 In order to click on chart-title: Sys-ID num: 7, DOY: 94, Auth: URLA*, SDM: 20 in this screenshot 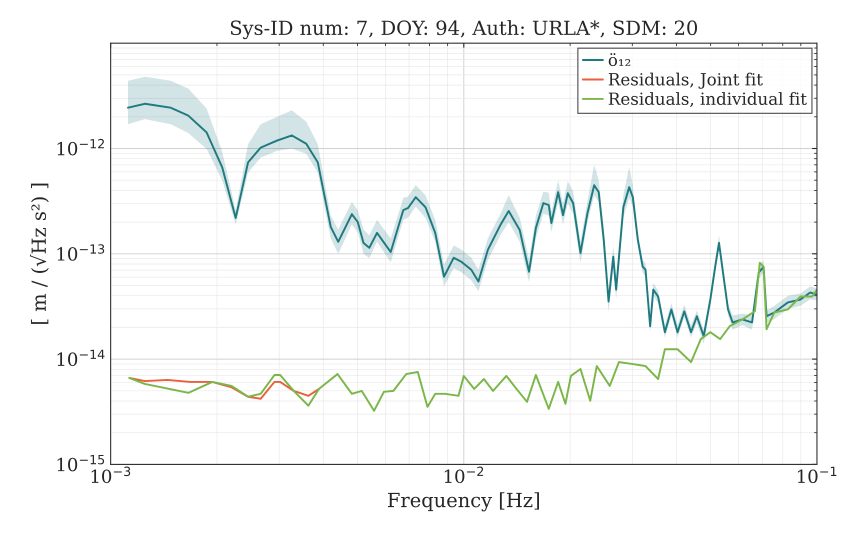, I will do `click(464, 30)`.